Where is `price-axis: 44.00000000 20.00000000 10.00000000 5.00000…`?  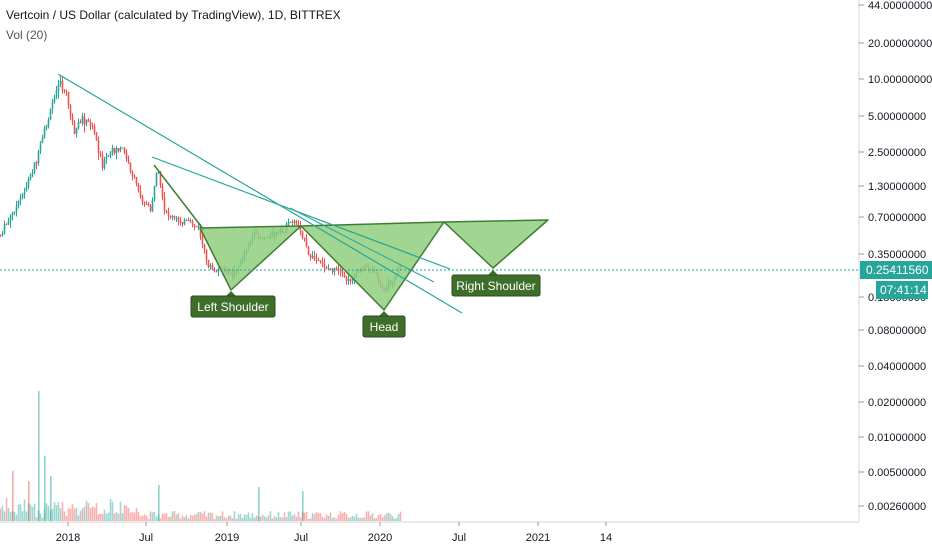 price-axis: 44.00000000 20.00000000 10.00000000 5.00000… is located at coordinates (895, 256).